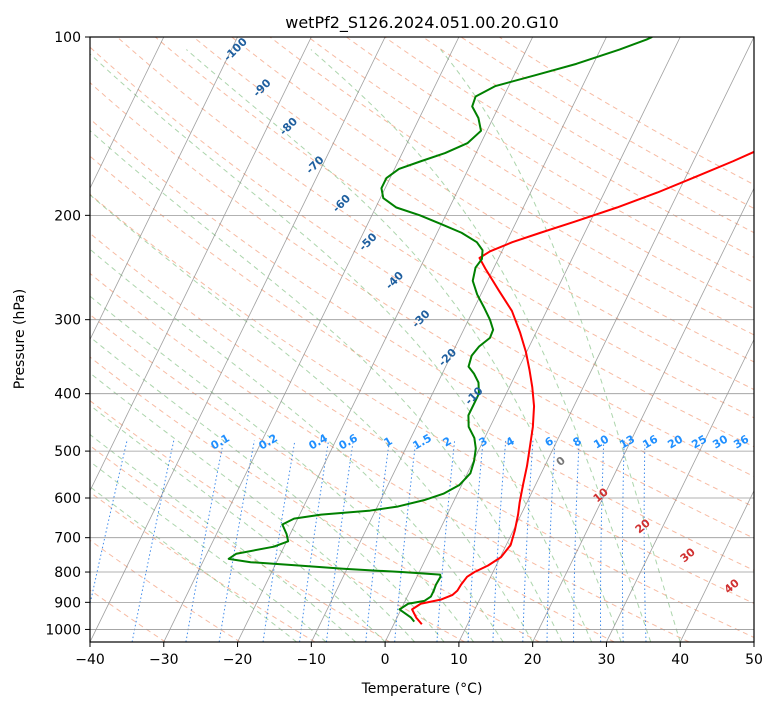 This screenshot has height=708, width=775. What do you see at coordinates (699, 442) in the screenshot?
I see `mixing-ratio-label: 25` at bounding box center [699, 442].